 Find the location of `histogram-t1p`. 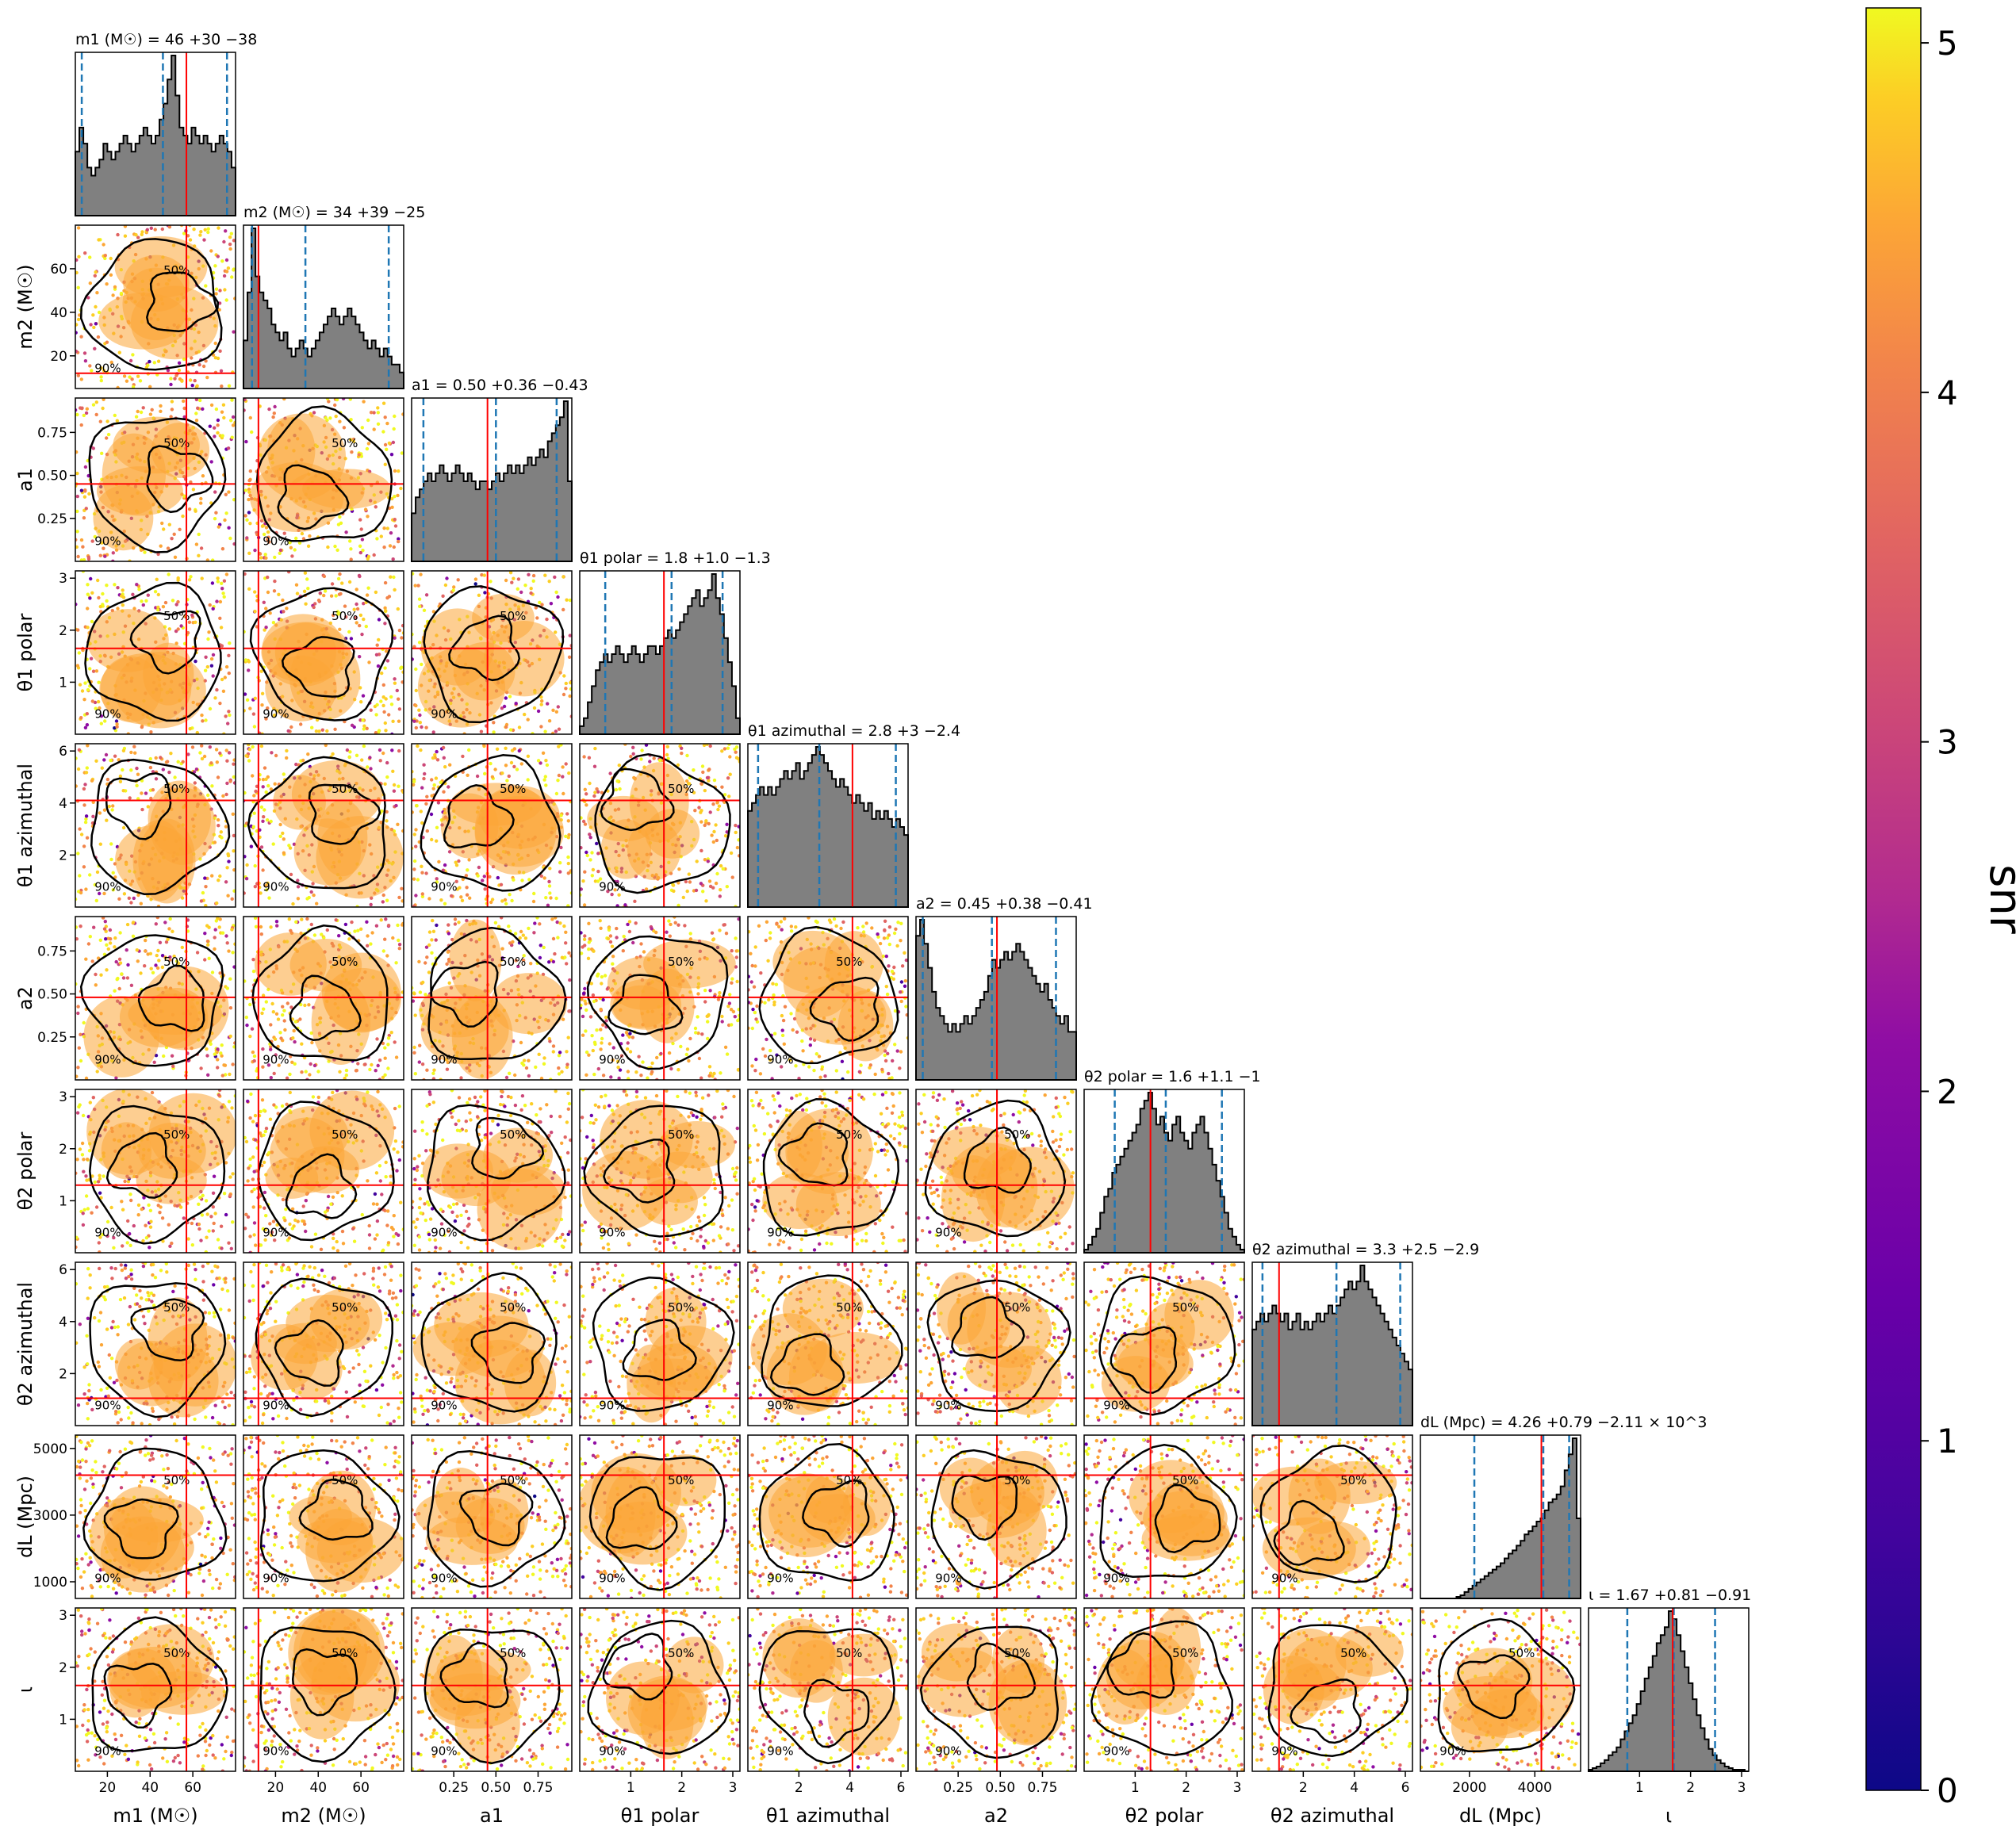

histogram-t1p is located at coordinates (660, 654).